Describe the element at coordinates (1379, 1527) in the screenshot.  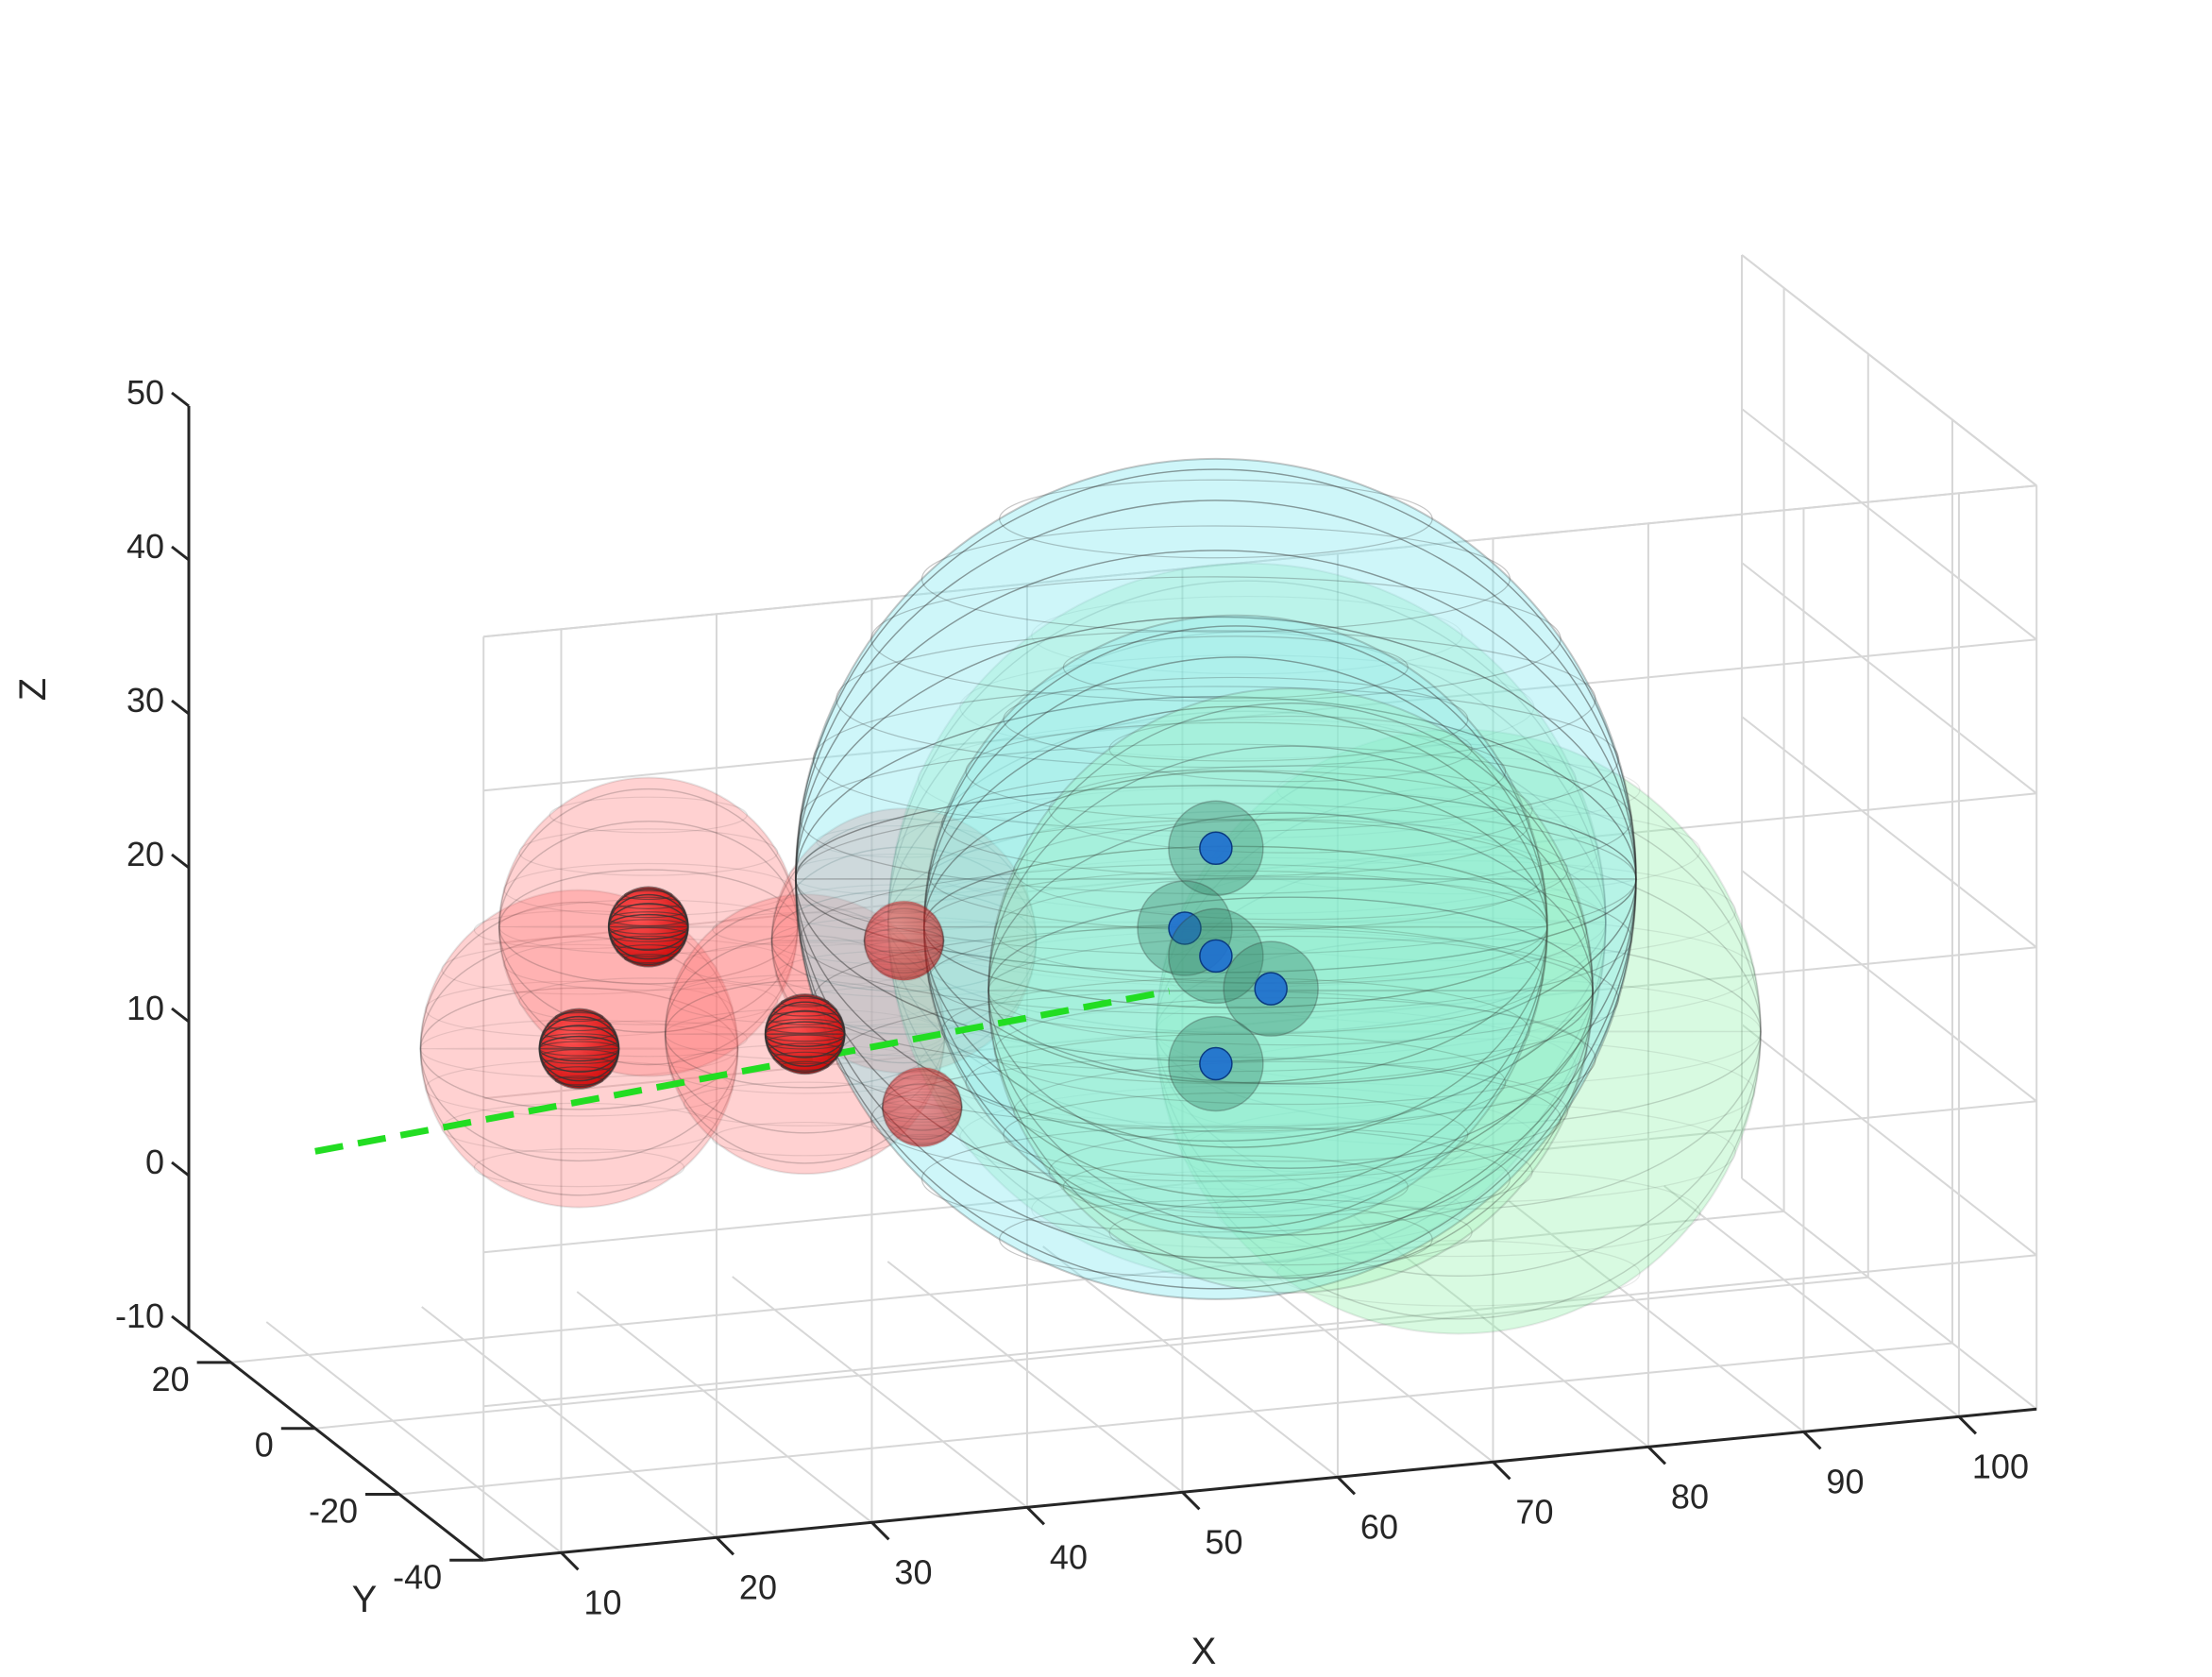
I see `x-tick-label: 60` at that location.